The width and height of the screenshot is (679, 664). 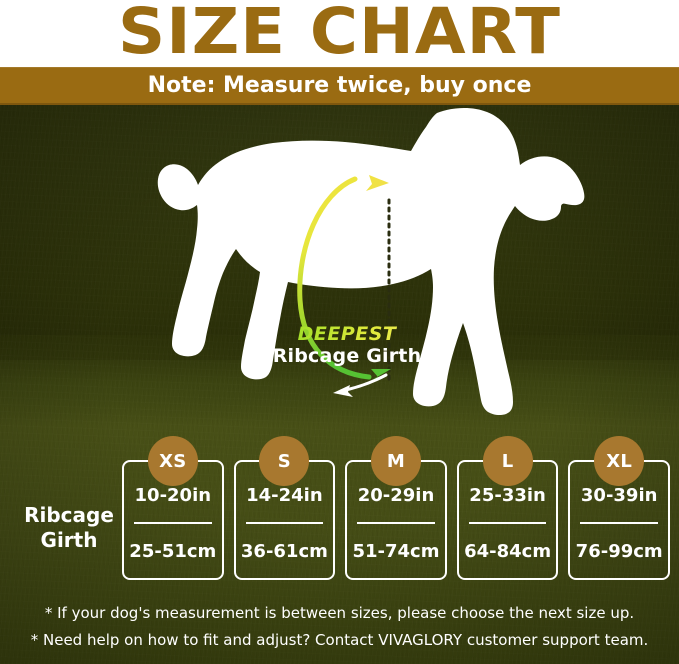 I want to click on note-text: Note: Measure twice, buy once, so click(x=339, y=85).